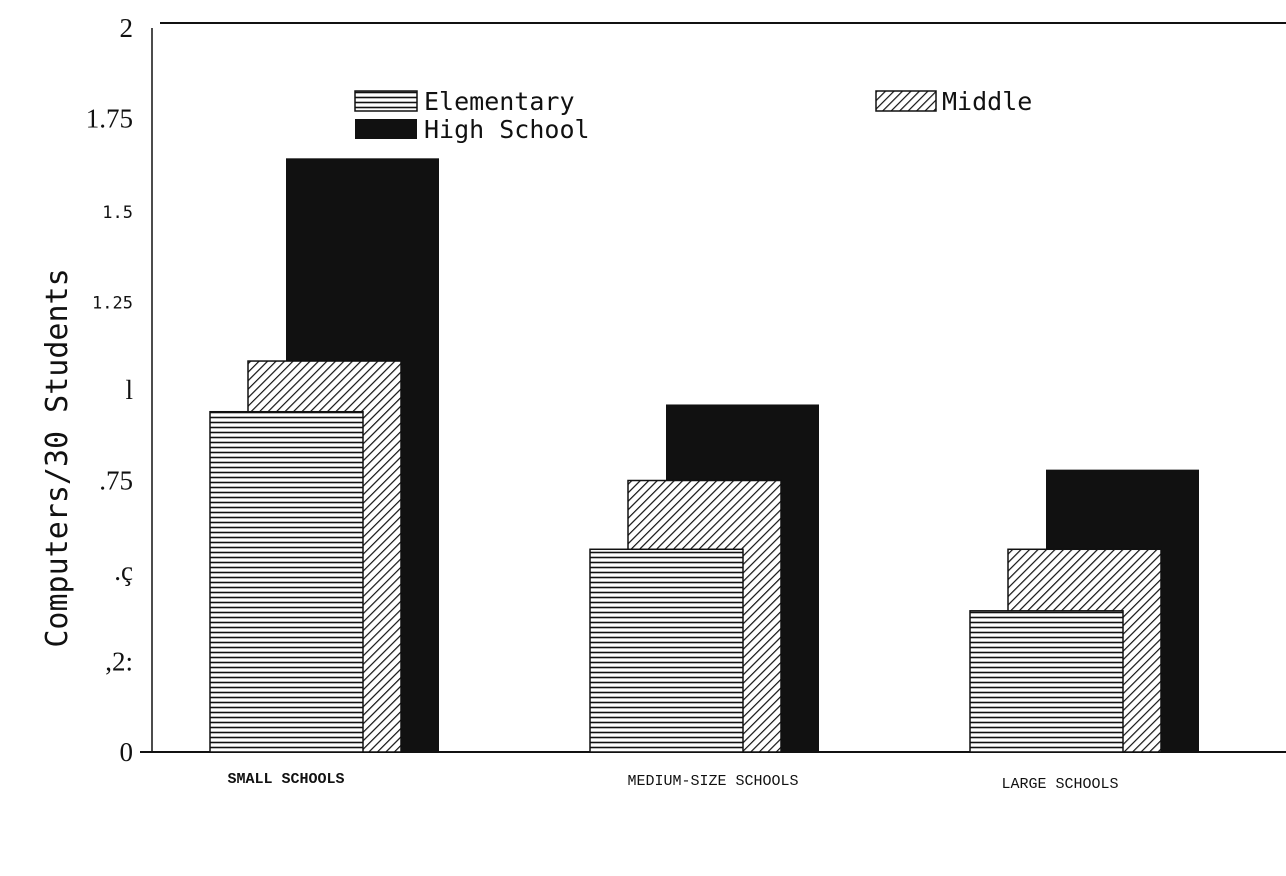 This screenshot has width=1286, height=876. What do you see at coordinates (693, 115) in the screenshot?
I see `legend: Elementary Middle High School` at bounding box center [693, 115].